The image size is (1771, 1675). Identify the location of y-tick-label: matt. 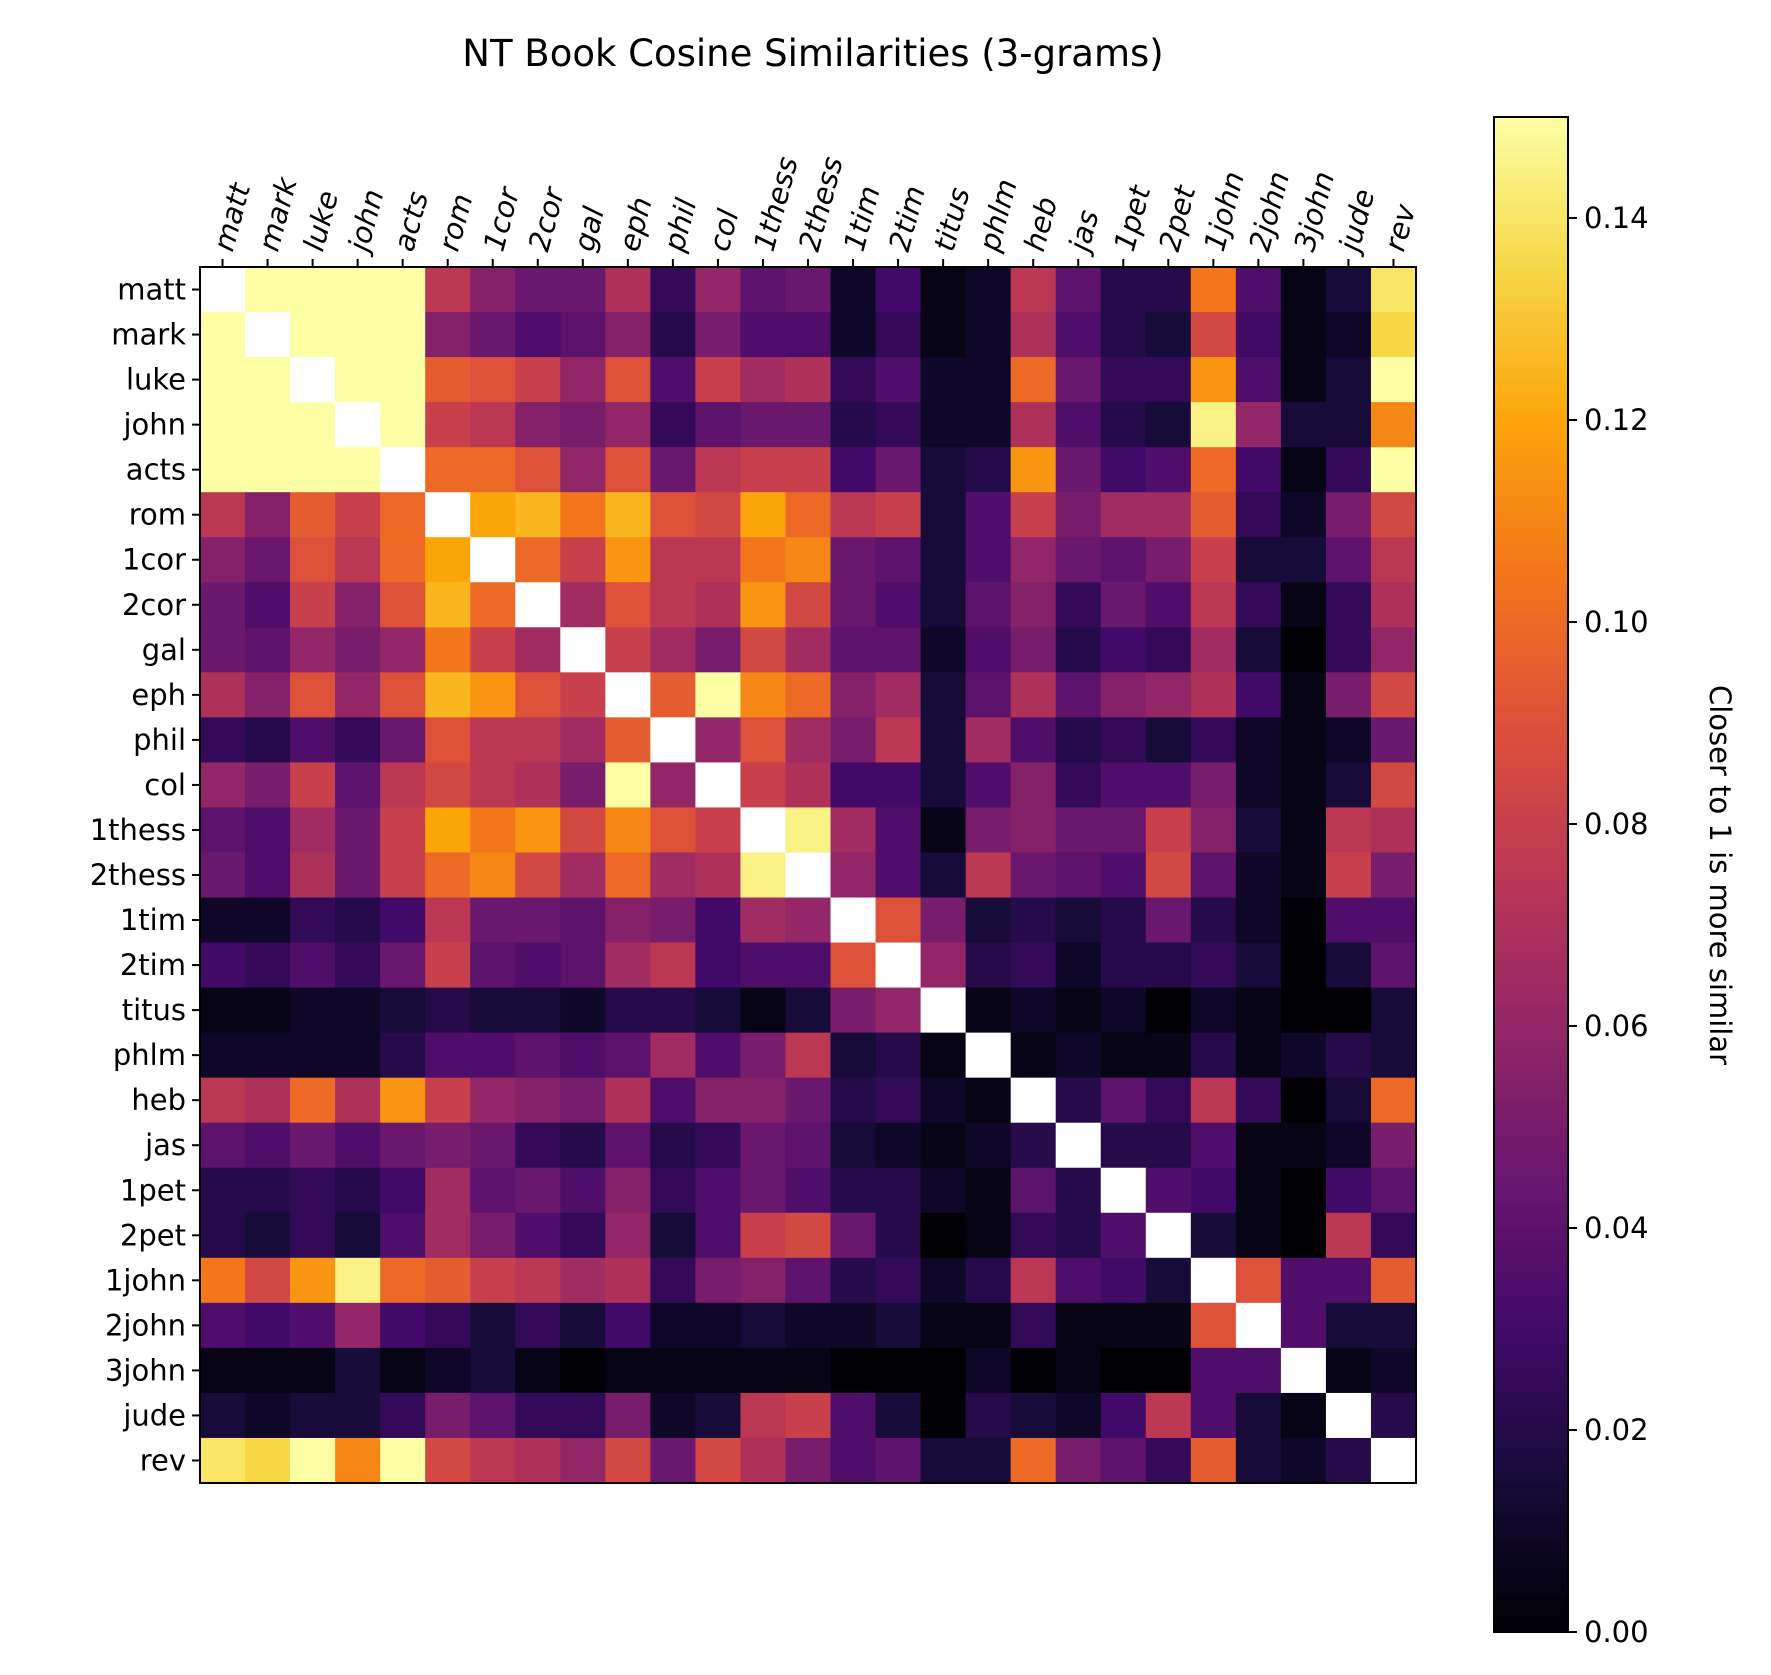
(151, 290).